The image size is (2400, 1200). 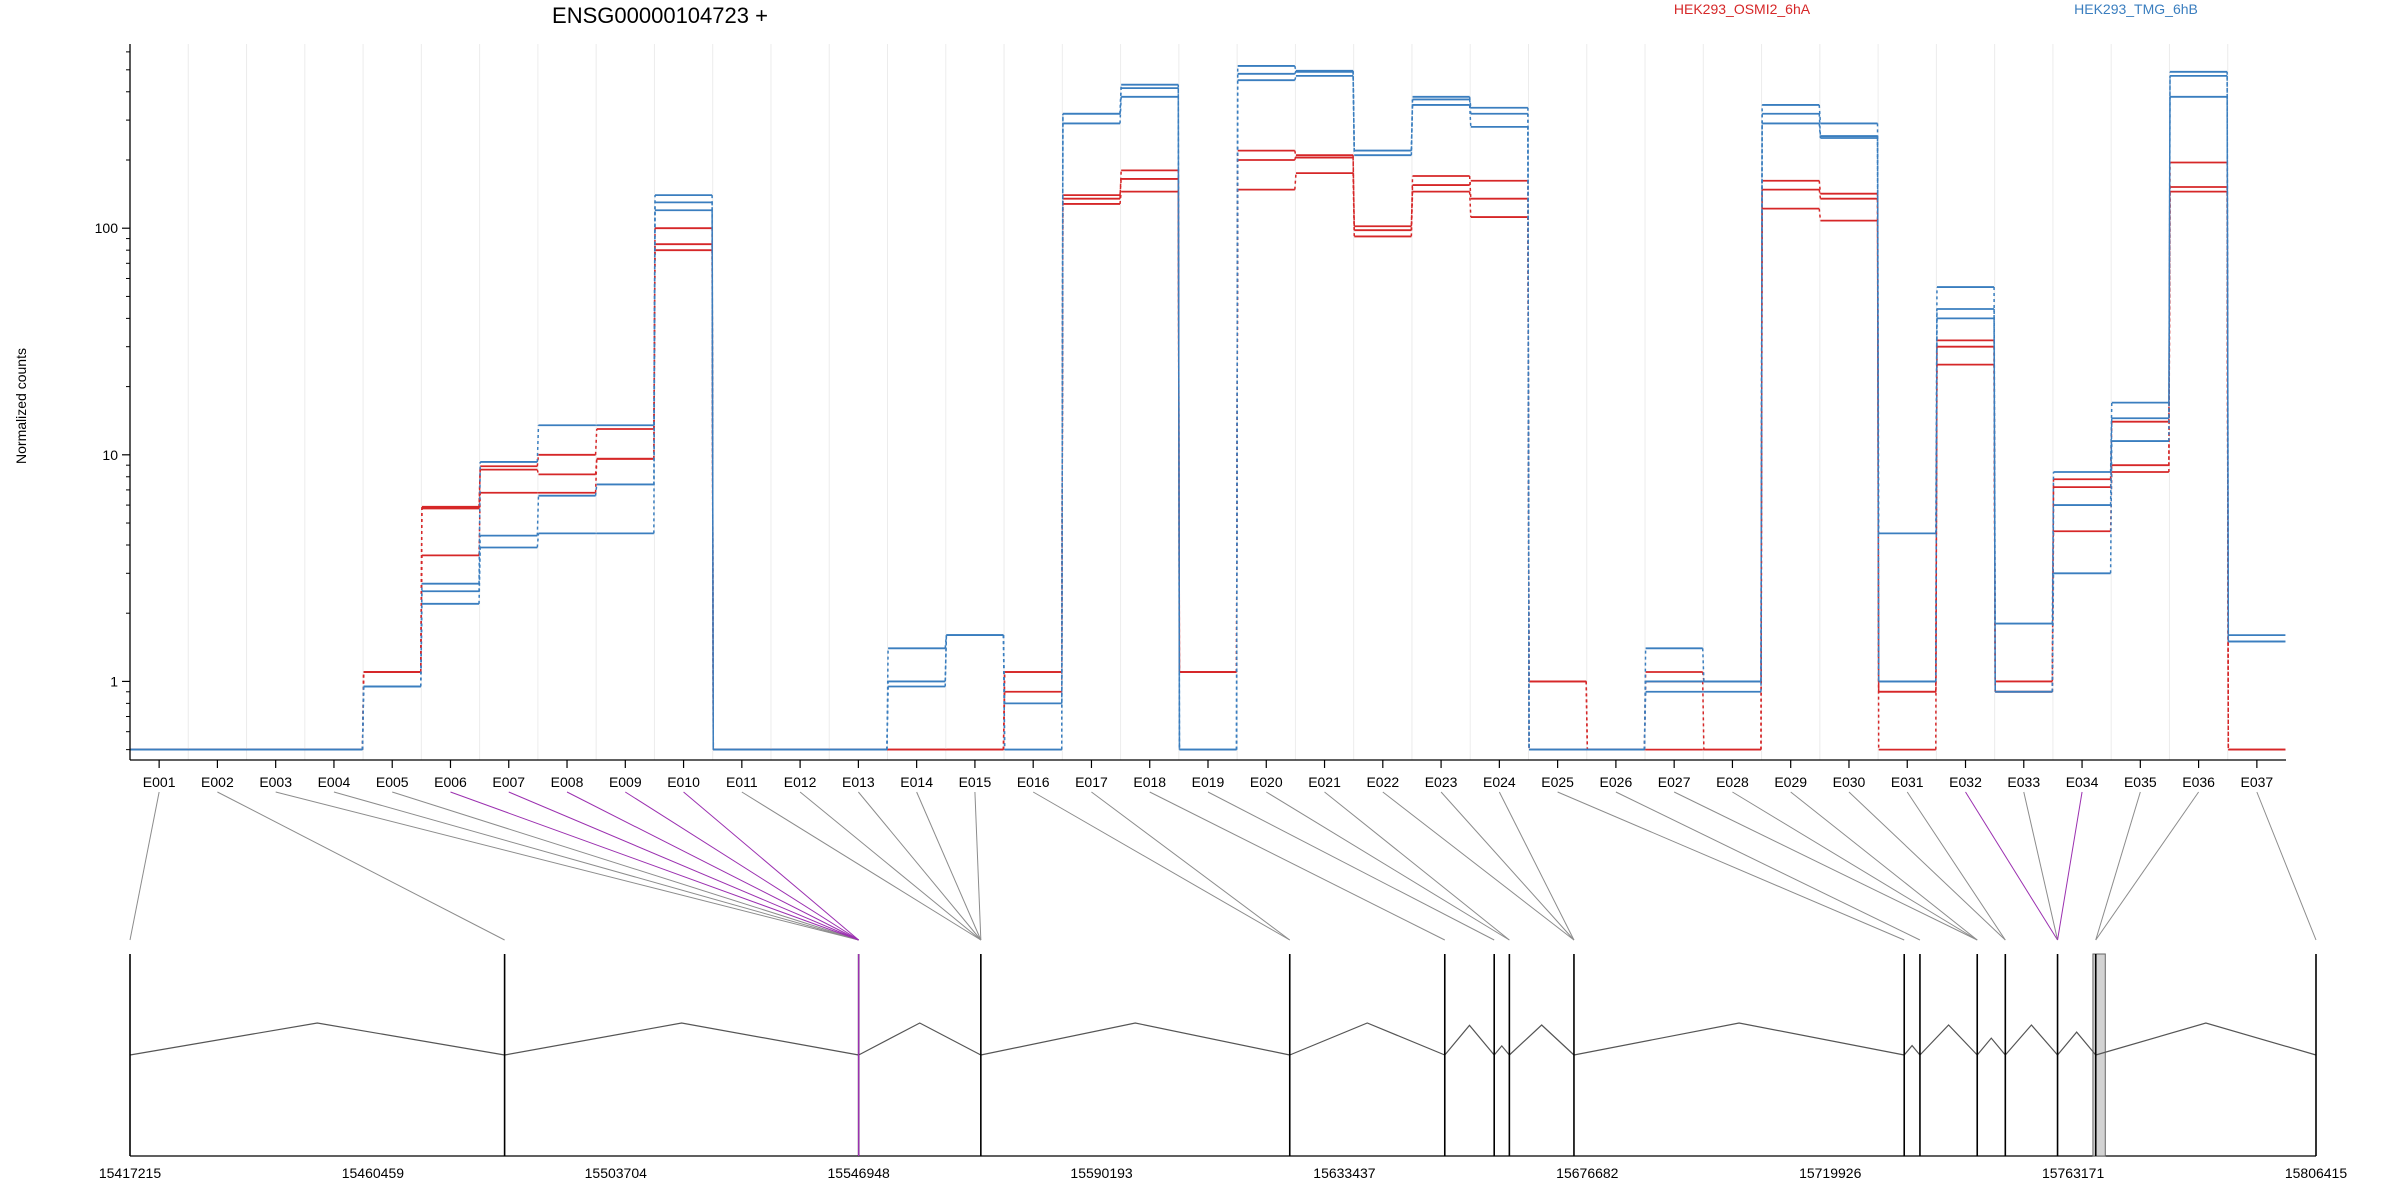 I want to click on coordinate-label: 15546948, so click(x=859, y=1173).